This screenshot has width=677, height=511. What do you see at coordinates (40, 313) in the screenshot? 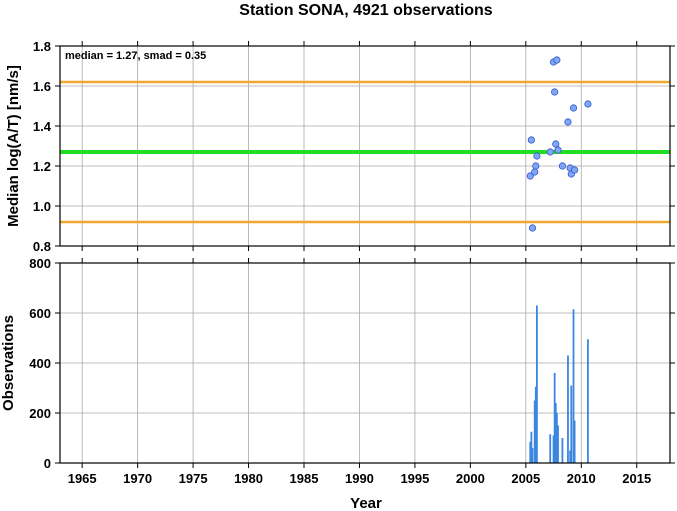
I see `y-tick-label: 600` at bounding box center [40, 313].